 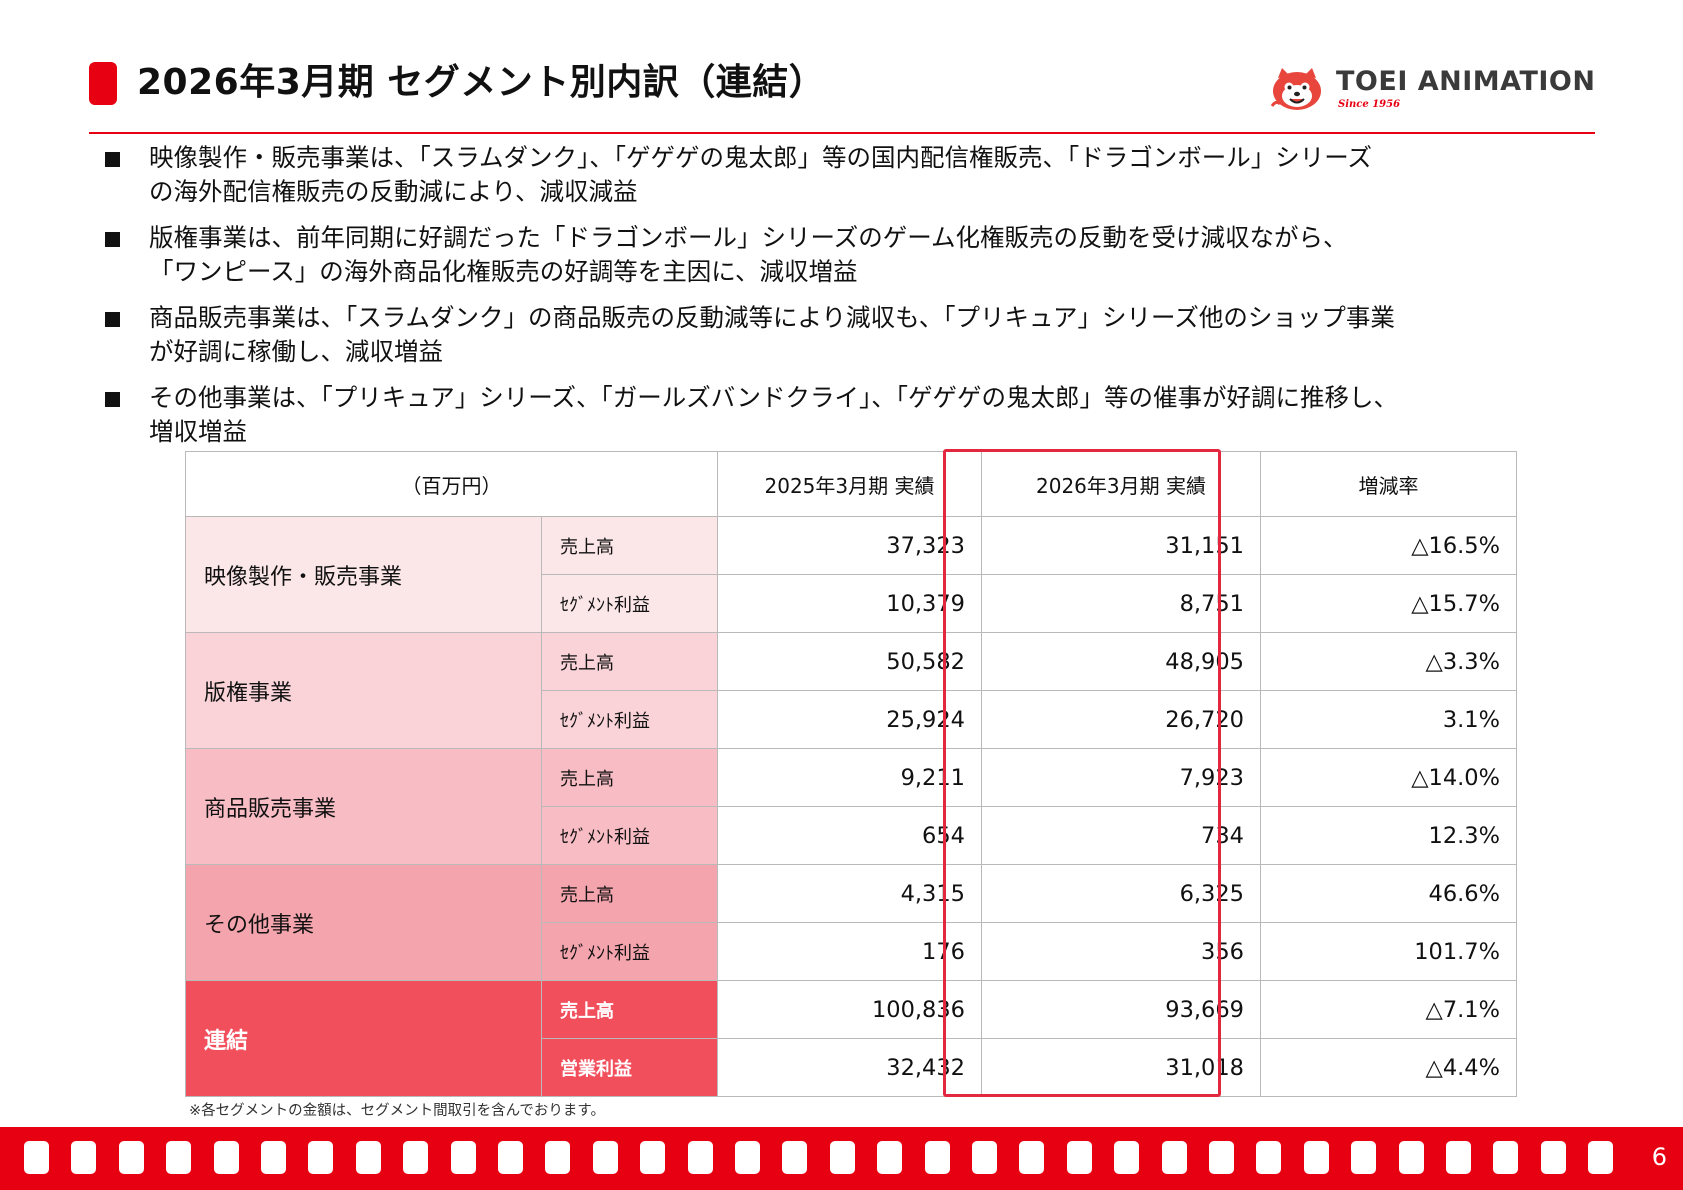 I want to click on bullet-text-line: 増収増益, so click(x=198, y=431).